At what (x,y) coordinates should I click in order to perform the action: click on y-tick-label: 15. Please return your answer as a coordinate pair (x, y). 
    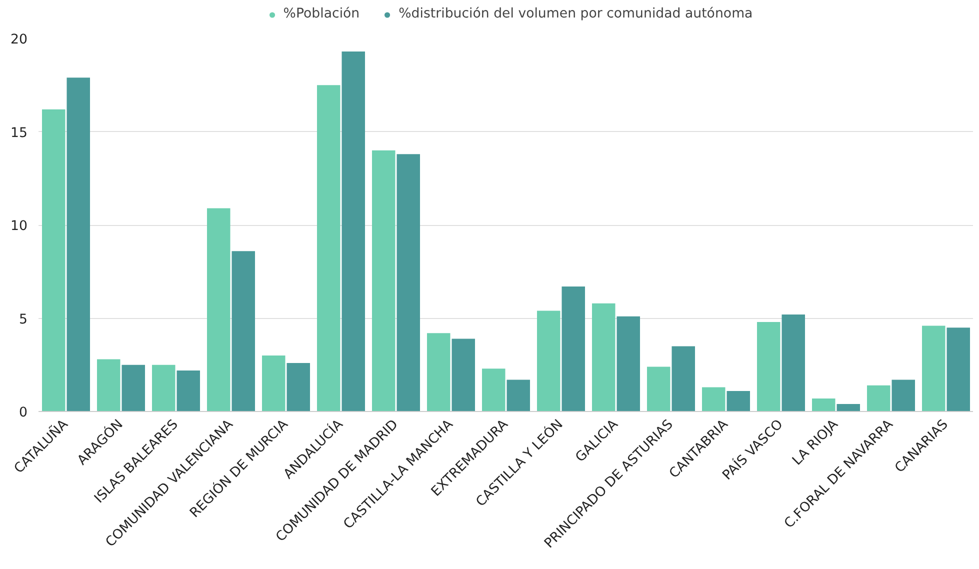
    Looking at the image, I should click on (19, 133).